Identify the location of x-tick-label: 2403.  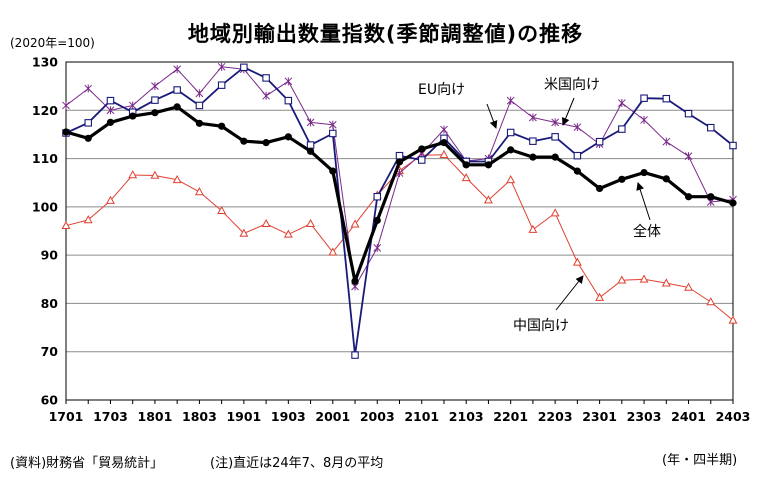
(733, 416).